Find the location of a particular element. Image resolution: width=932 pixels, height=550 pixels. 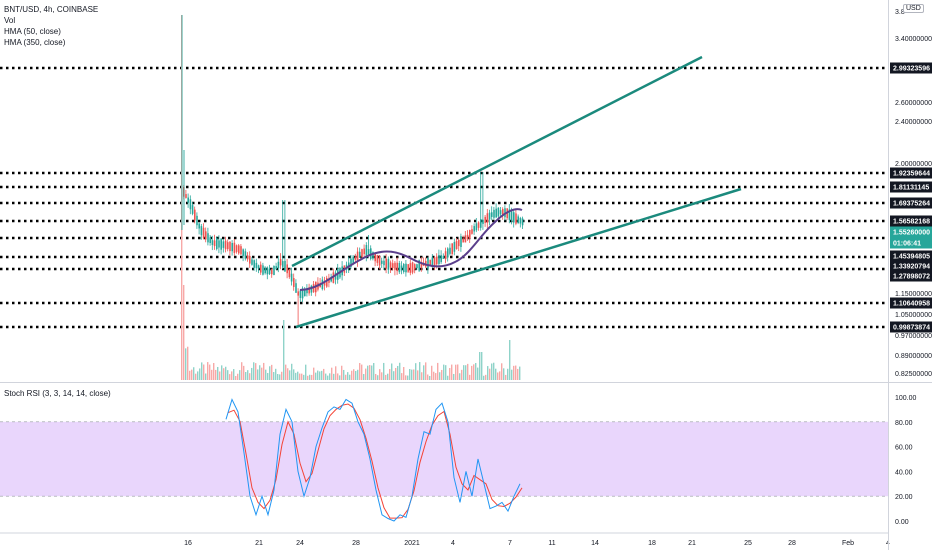

time-tick-label: 28 is located at coordinates (356, 543).